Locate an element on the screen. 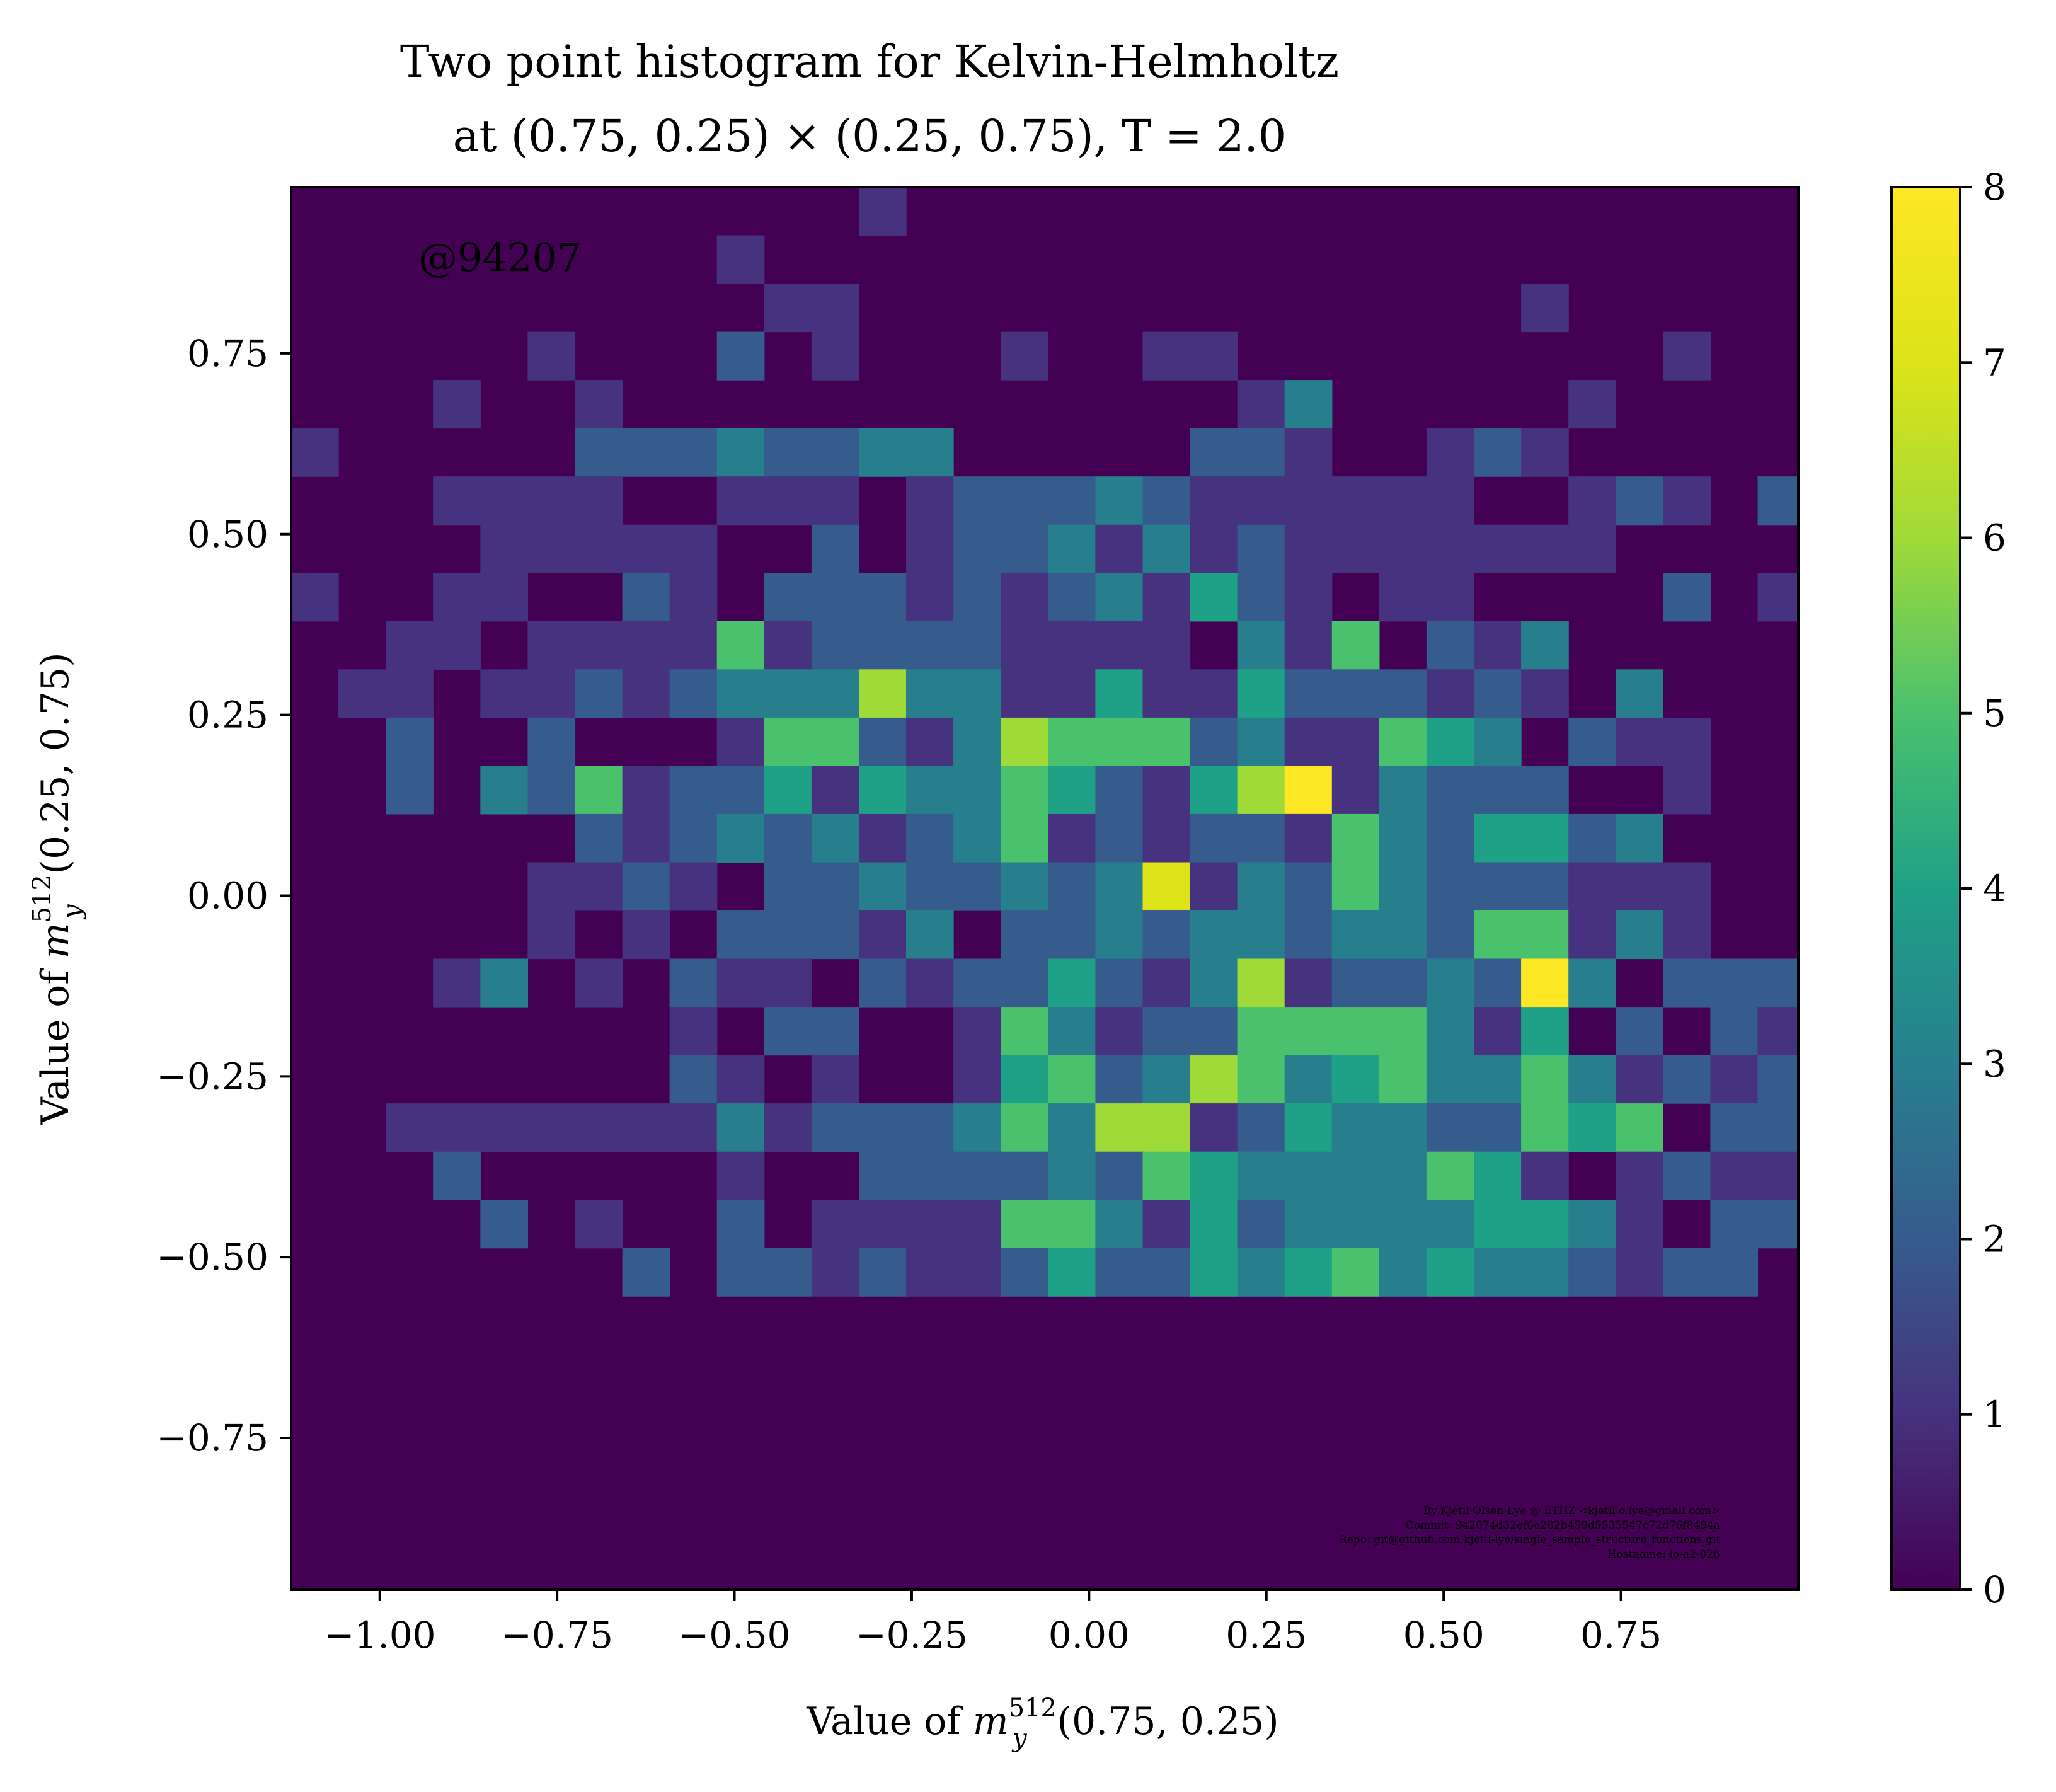  x-axis-label: Value of m512 y (0.75, 0.25) is located at coordinates (1042, 1723).